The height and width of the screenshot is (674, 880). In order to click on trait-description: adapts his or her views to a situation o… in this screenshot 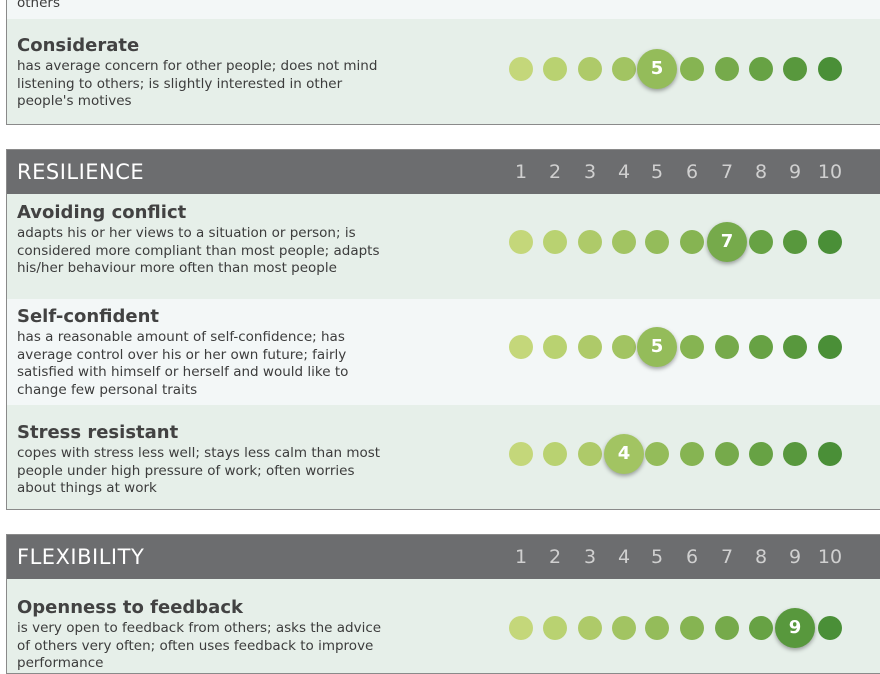, I will do `click(198, 250)`.